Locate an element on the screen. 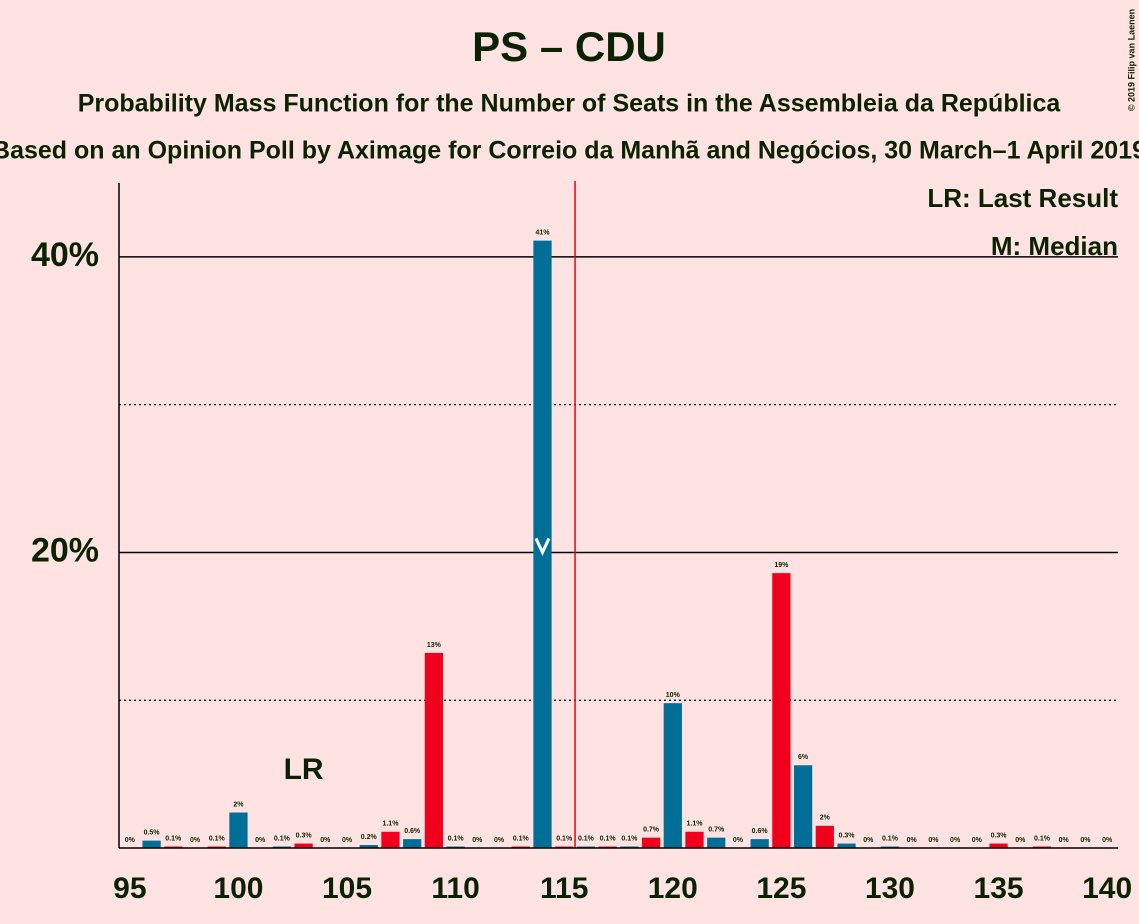 The image size is (1139, 924). x-tick-label: 120 is located at coordinates (673, 888).